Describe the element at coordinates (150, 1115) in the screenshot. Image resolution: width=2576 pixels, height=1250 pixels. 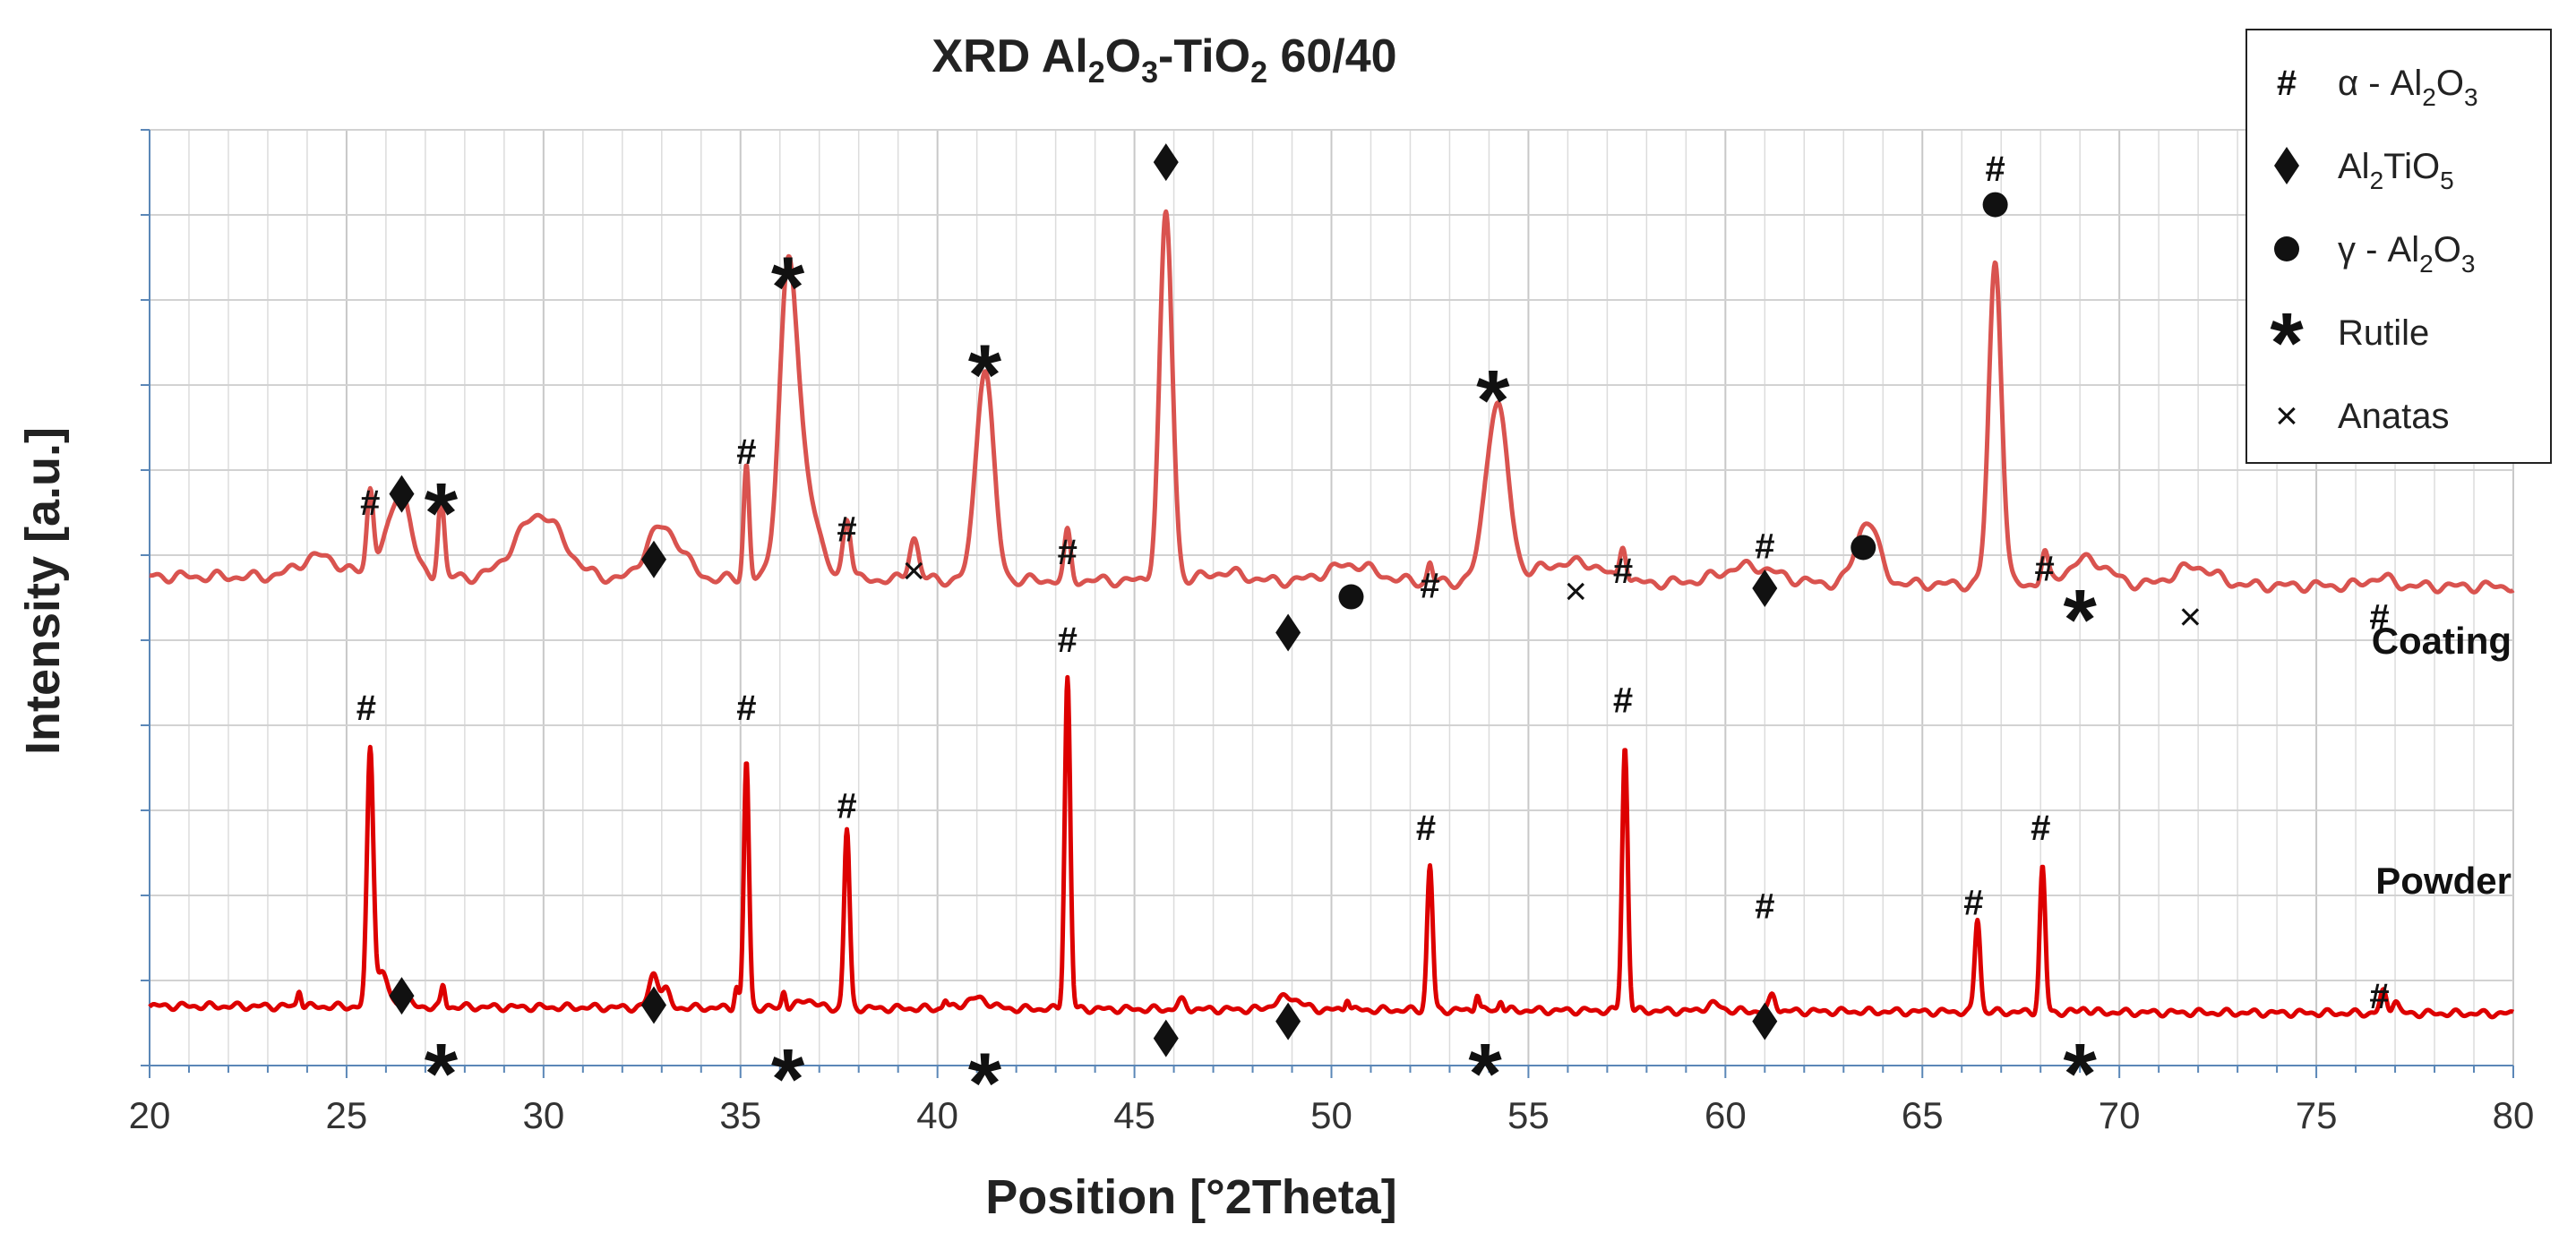
I see `x-tick-label: 20` at that location.